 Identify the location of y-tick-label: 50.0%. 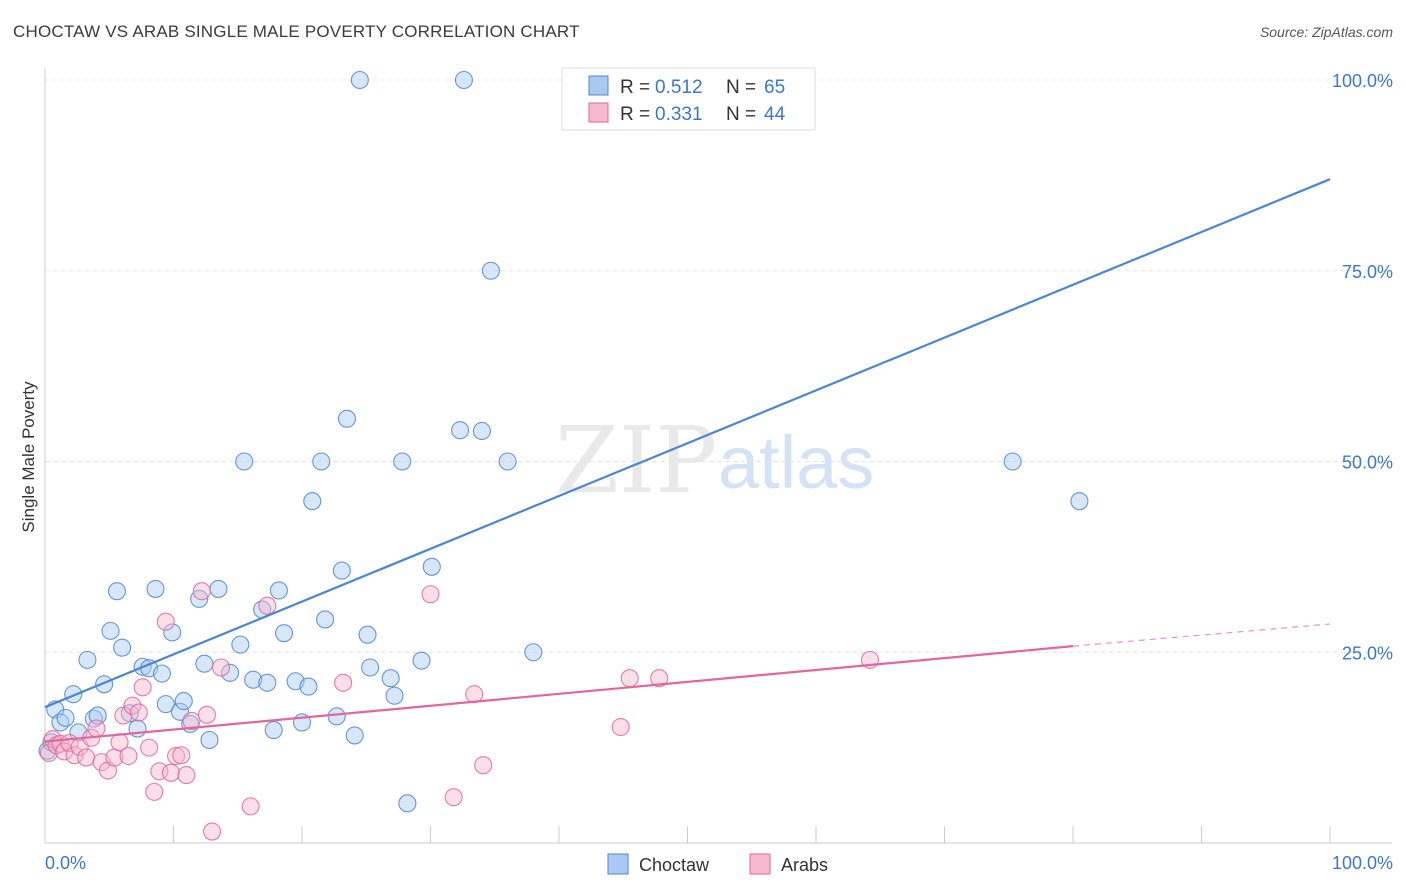
(1367, 463).